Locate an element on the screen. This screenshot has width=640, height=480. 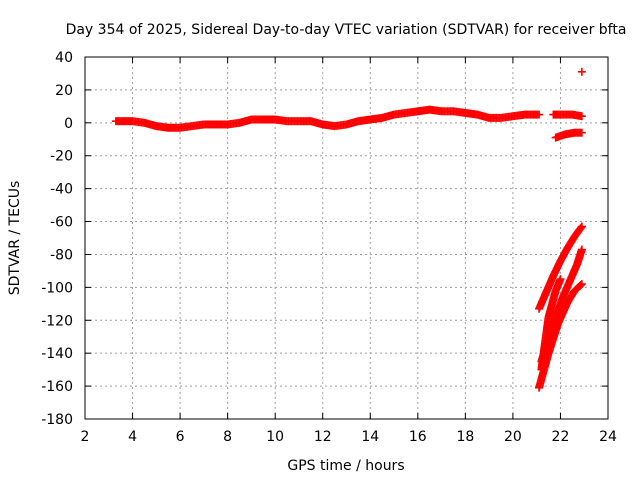
x-tick-label: 6 is located at coordinates (180, 437).